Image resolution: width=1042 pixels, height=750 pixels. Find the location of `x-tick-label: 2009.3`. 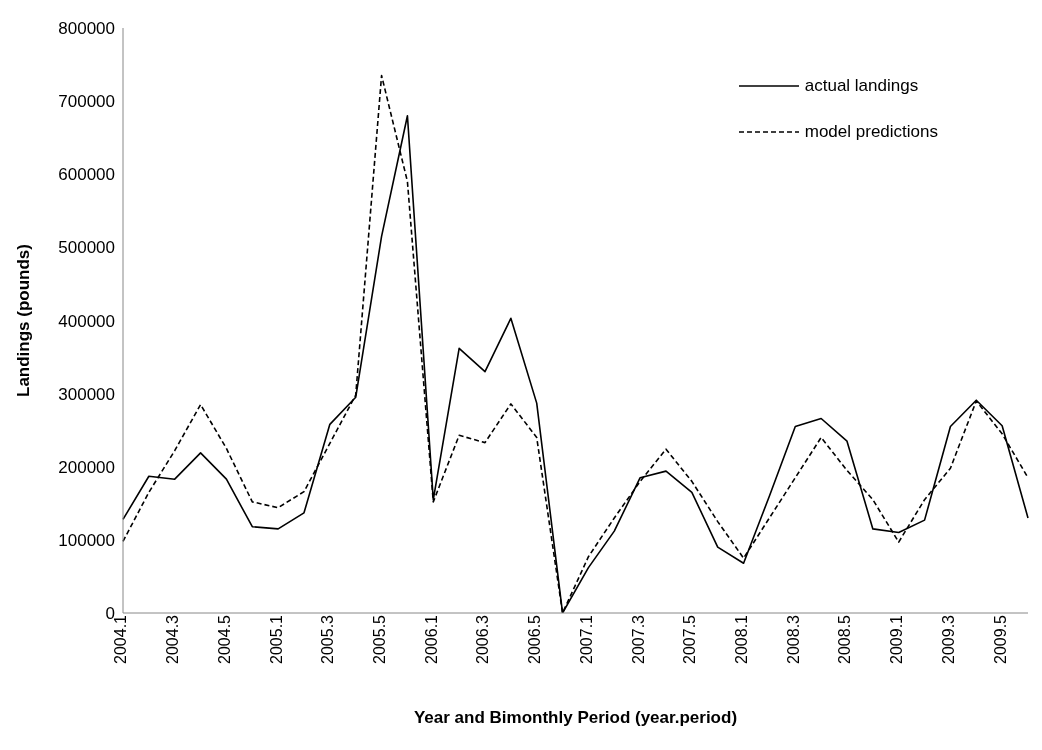

x-tick-label: 2009.3 is located at coordinates (948, 639).